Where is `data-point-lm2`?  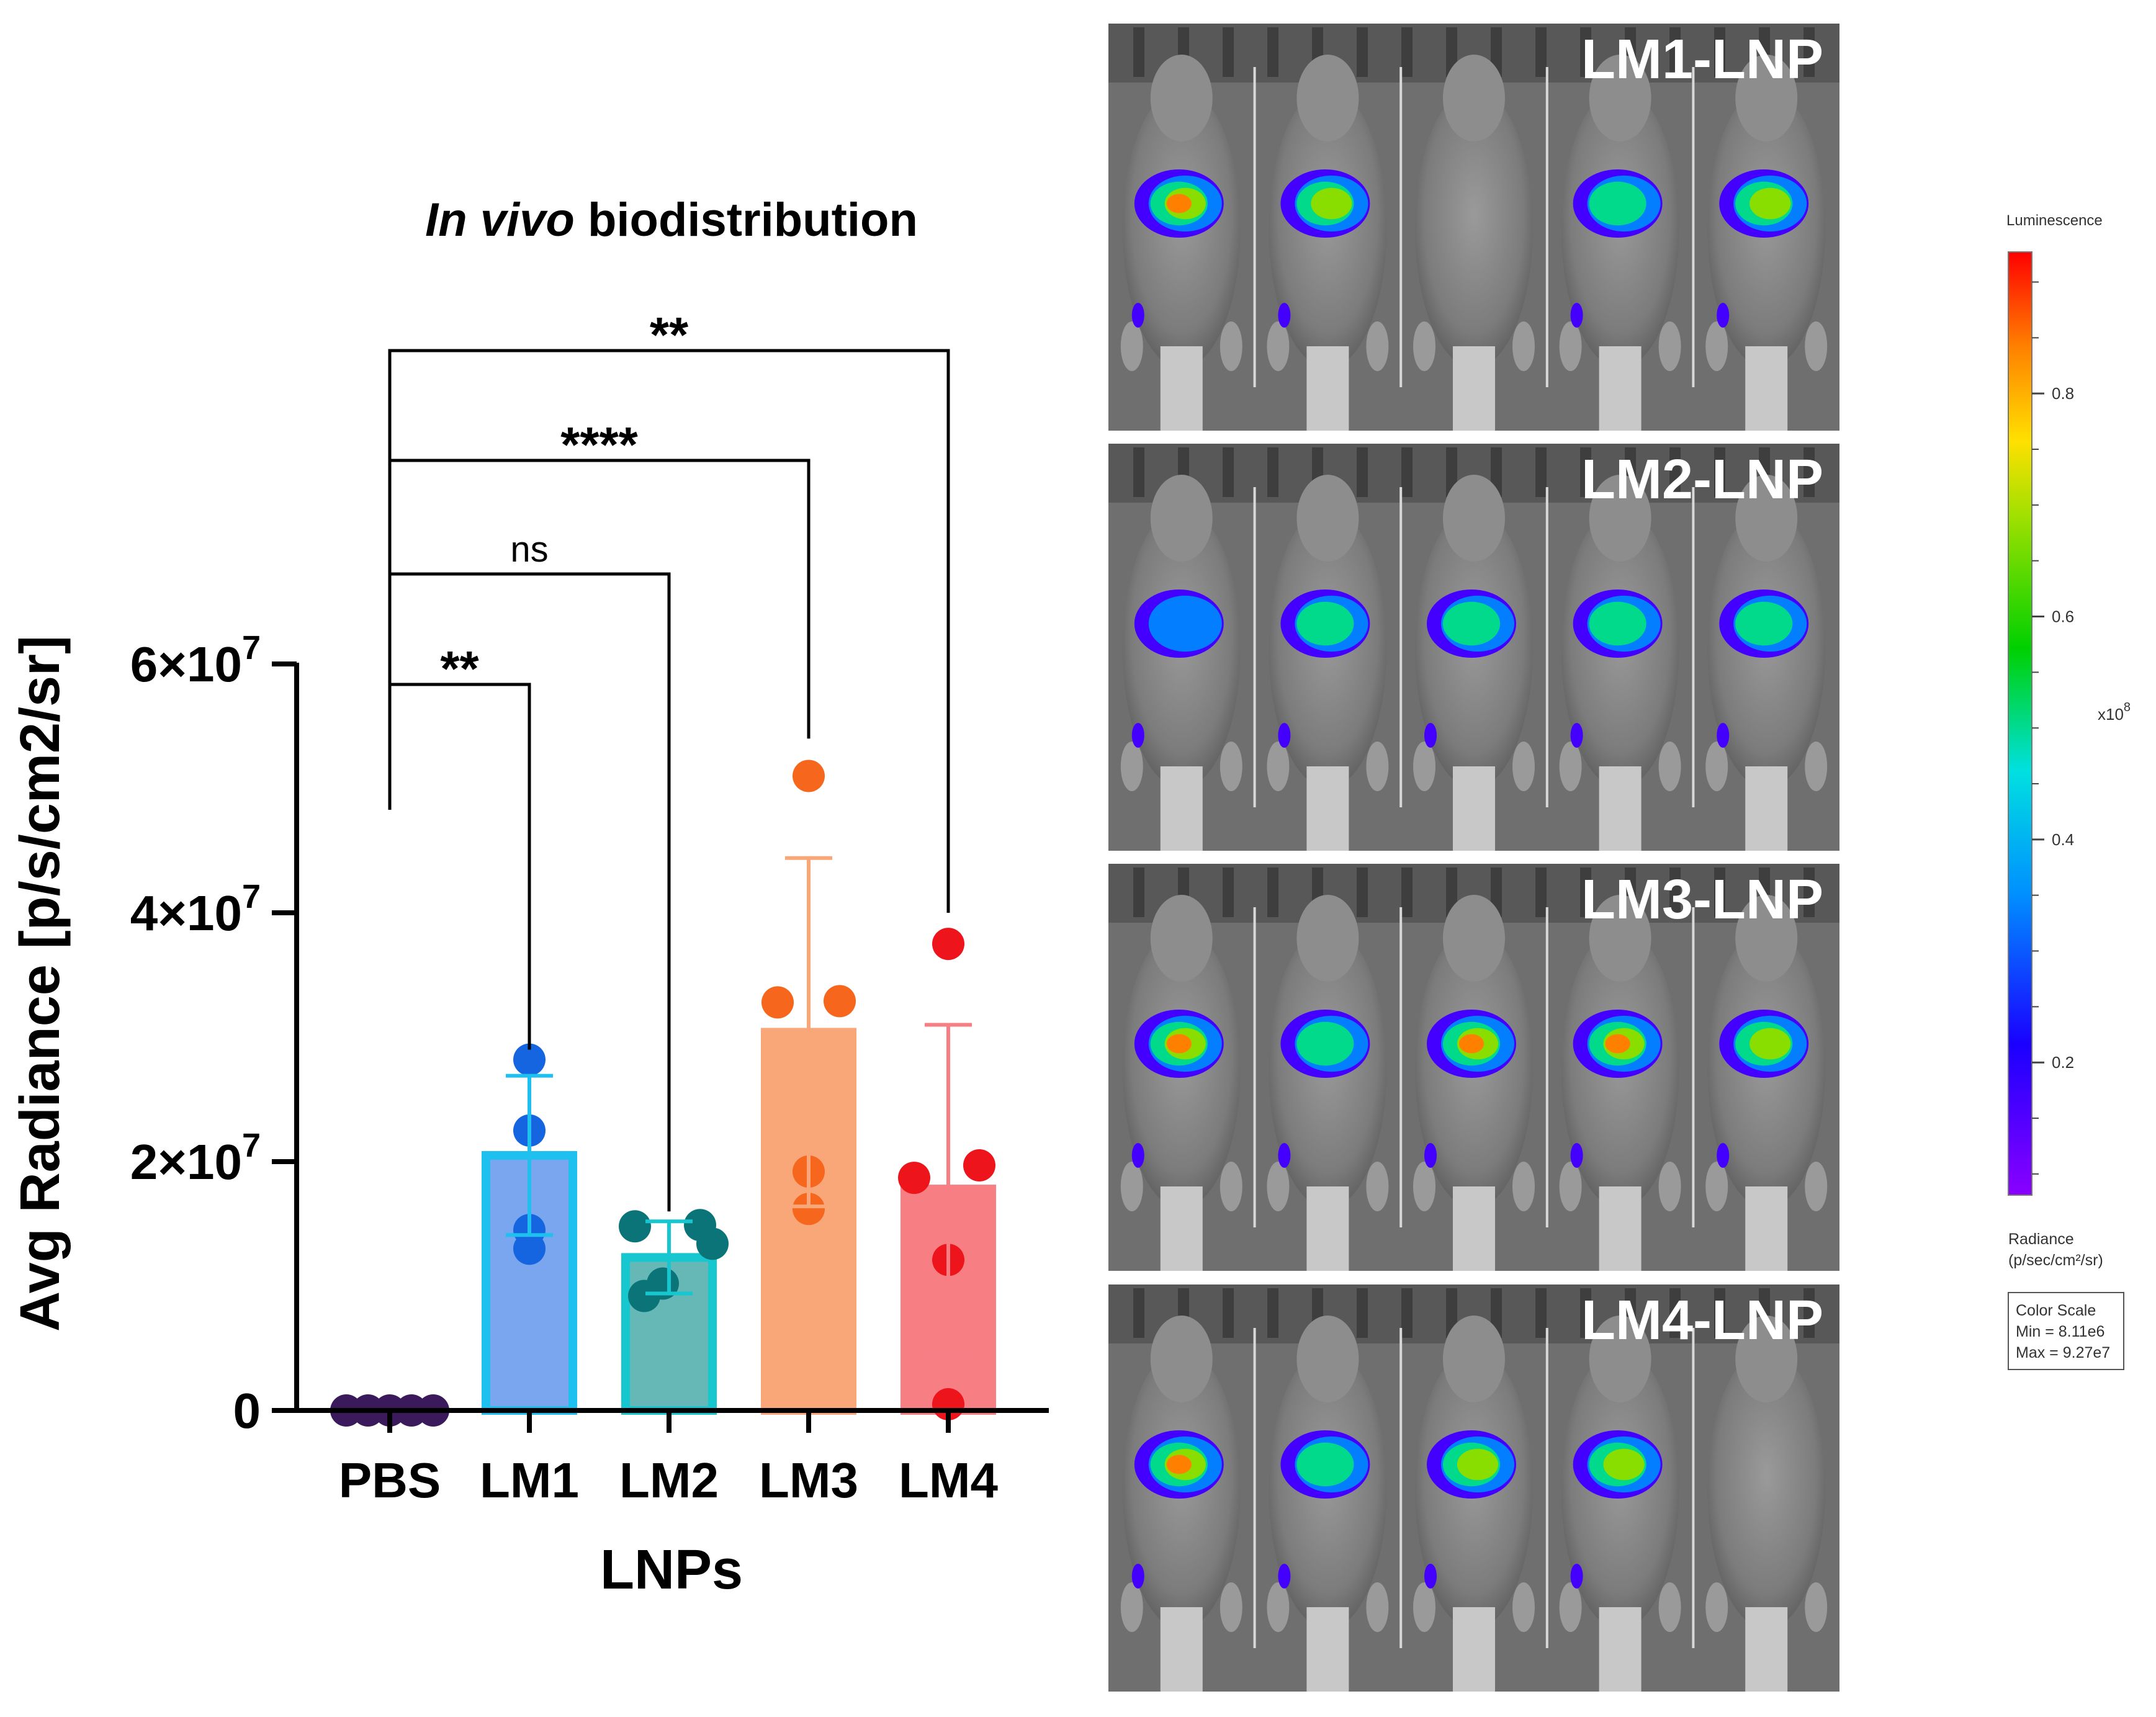 data-point-lm2 is located at coordinates (635, 1226).